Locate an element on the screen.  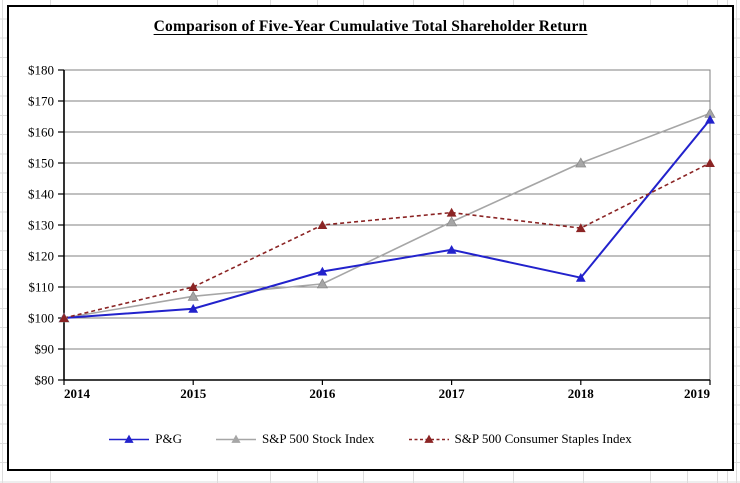
staples-line-marker-icon is located at coordinates (428, 438).